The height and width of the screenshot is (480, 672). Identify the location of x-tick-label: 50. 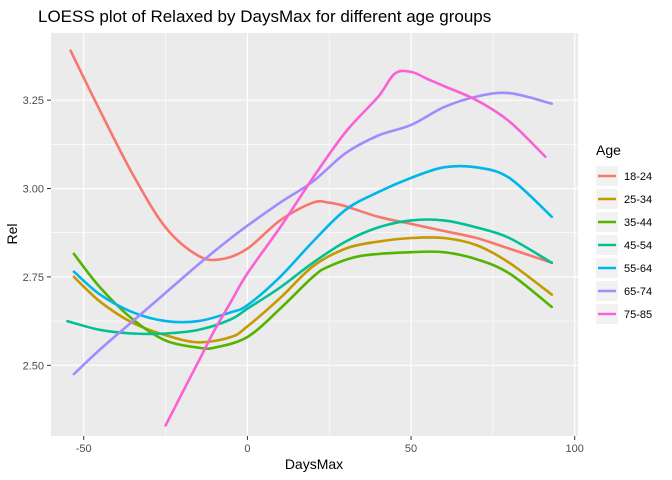
(411, 449).